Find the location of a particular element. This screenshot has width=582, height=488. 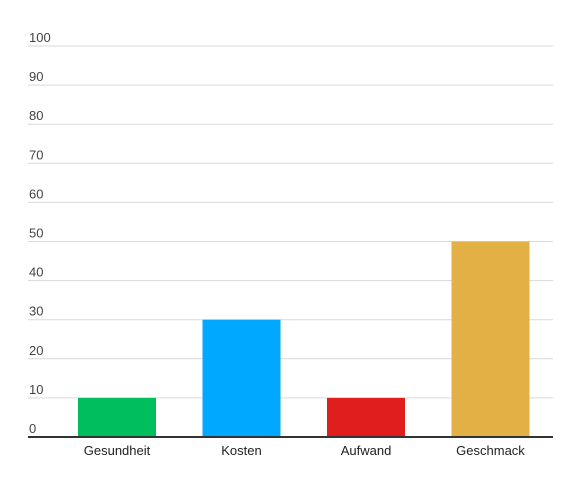

y-tick-label: 80 is located at coordinates (36, 115).